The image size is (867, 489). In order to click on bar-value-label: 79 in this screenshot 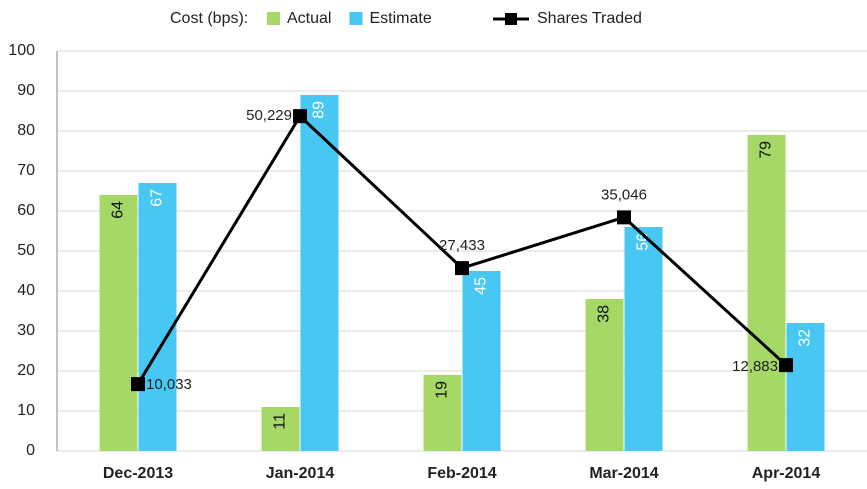, I will do `click(766, 150)`.